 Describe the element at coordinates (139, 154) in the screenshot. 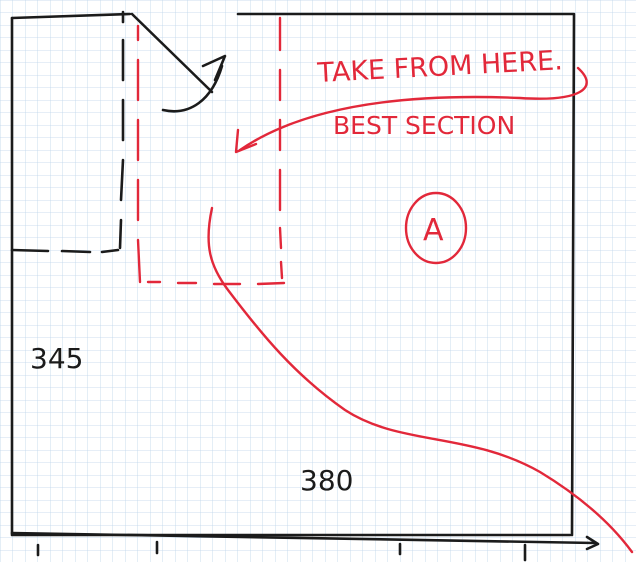

I see `red-dashed-left-line` at that location.